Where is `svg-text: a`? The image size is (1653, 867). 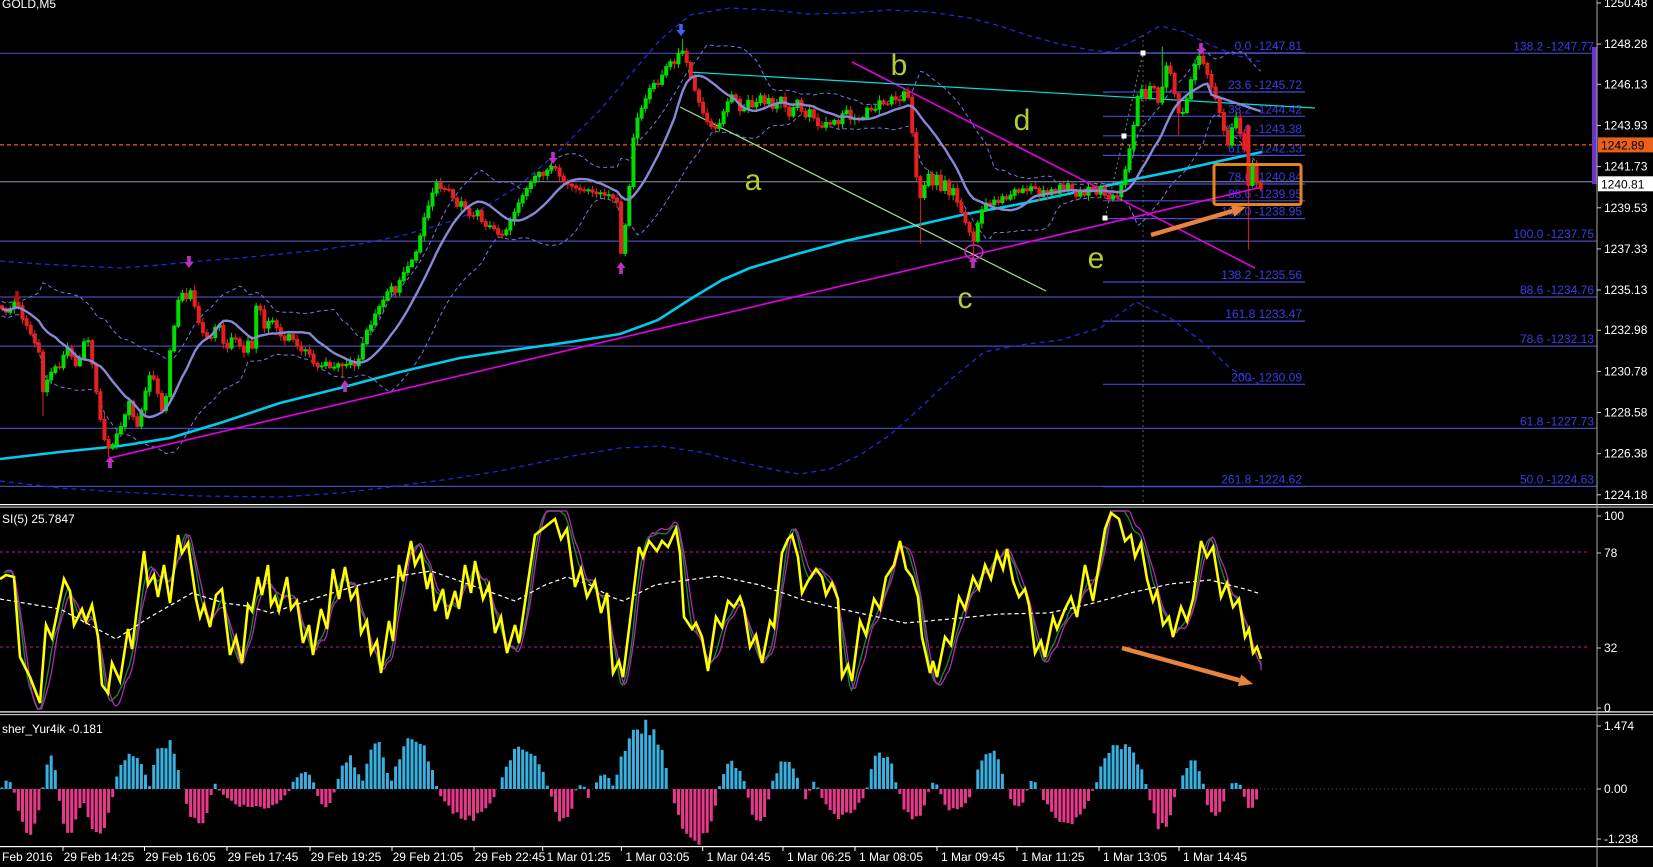
svg-text: a is located at coordinates (753, 180).